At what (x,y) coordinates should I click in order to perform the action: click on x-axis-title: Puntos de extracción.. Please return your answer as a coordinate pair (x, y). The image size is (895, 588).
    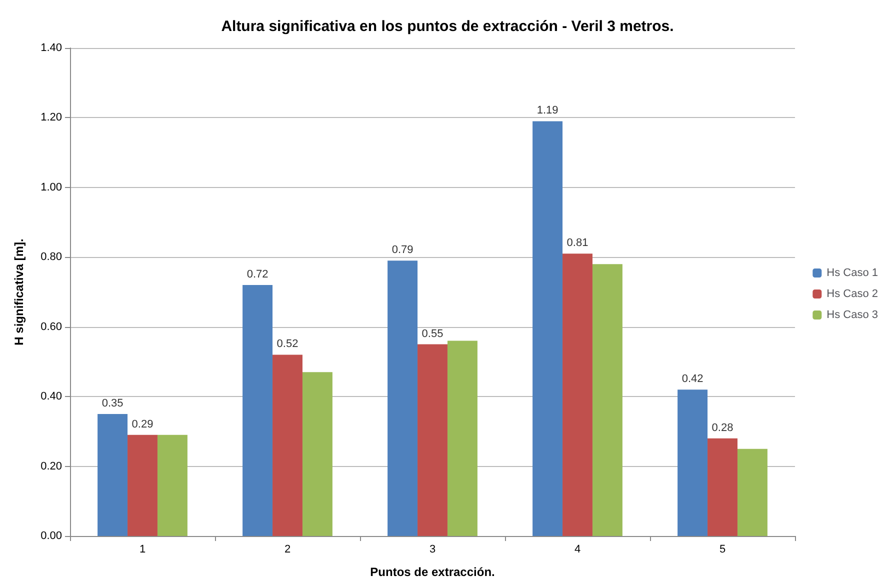
    Looking at the image, I should click on (432, 572).